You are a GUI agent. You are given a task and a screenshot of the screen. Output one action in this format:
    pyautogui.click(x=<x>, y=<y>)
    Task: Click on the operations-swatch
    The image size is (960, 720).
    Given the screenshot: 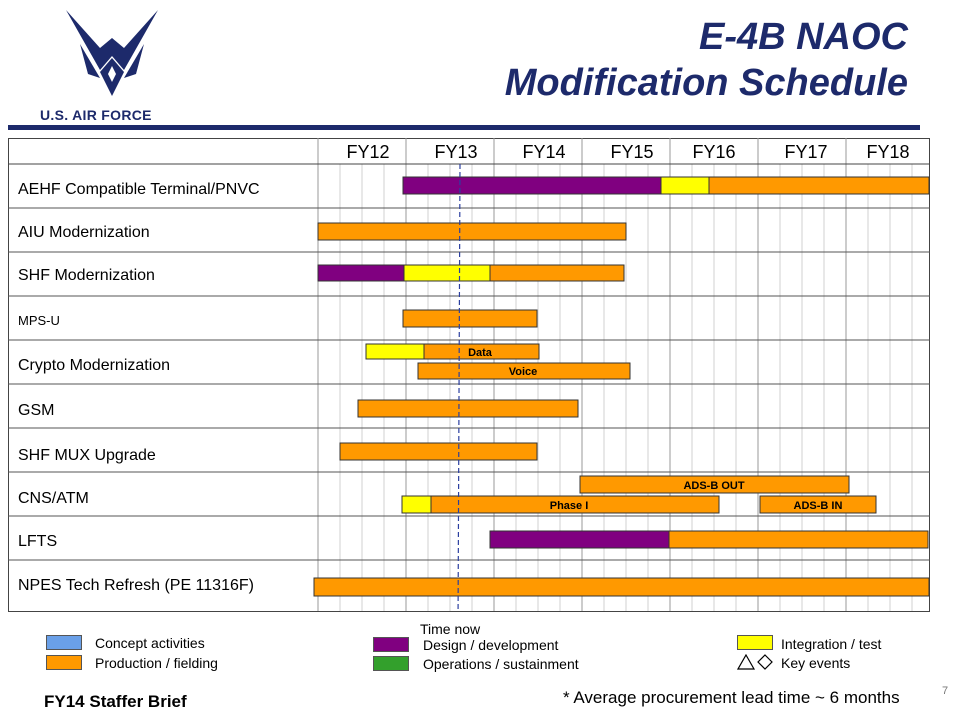 What is the action you would take?
    pyautogui.click(x=391, y=663)
    